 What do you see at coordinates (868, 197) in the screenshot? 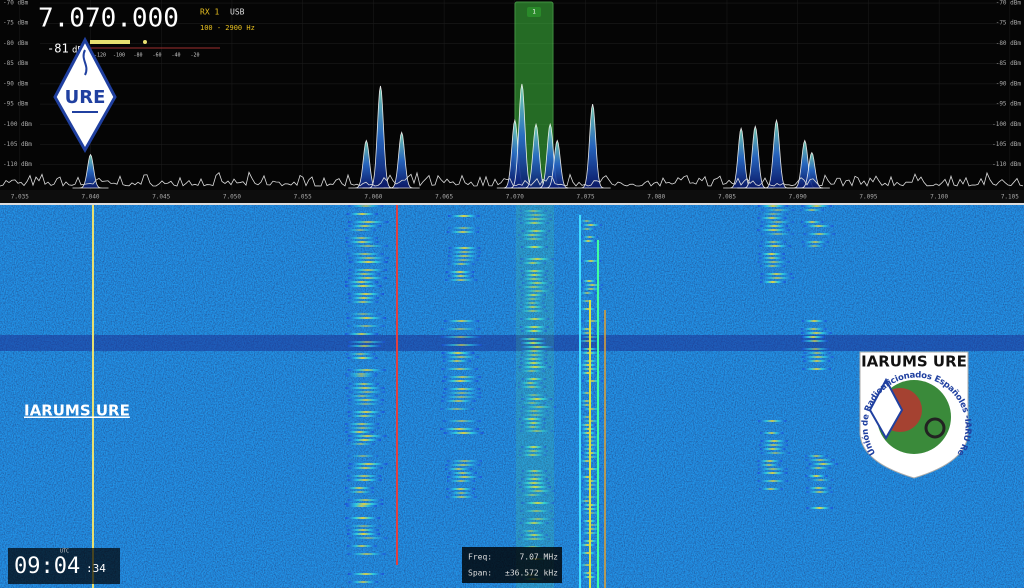
I see `x-tick-label: 7.095` at bounding box center [868, 197].